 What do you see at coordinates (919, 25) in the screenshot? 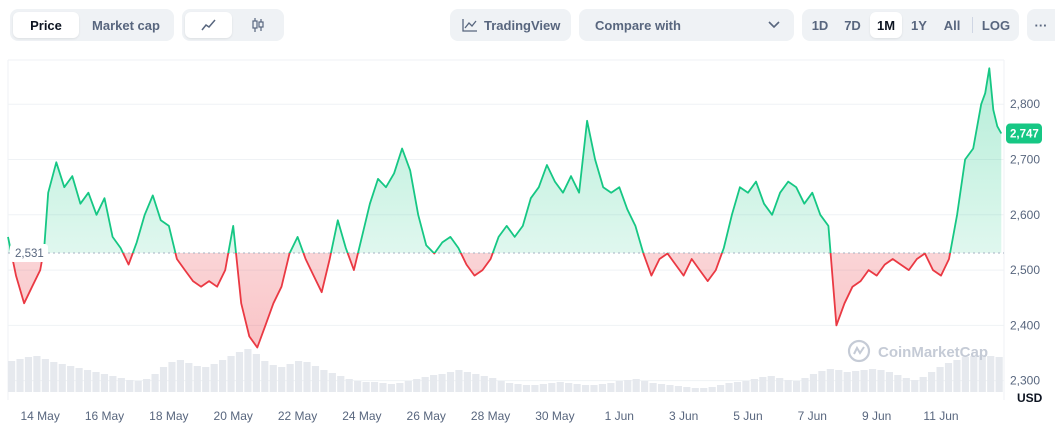
I see `range-1y: 1Y` at bounding box center [919, 25].